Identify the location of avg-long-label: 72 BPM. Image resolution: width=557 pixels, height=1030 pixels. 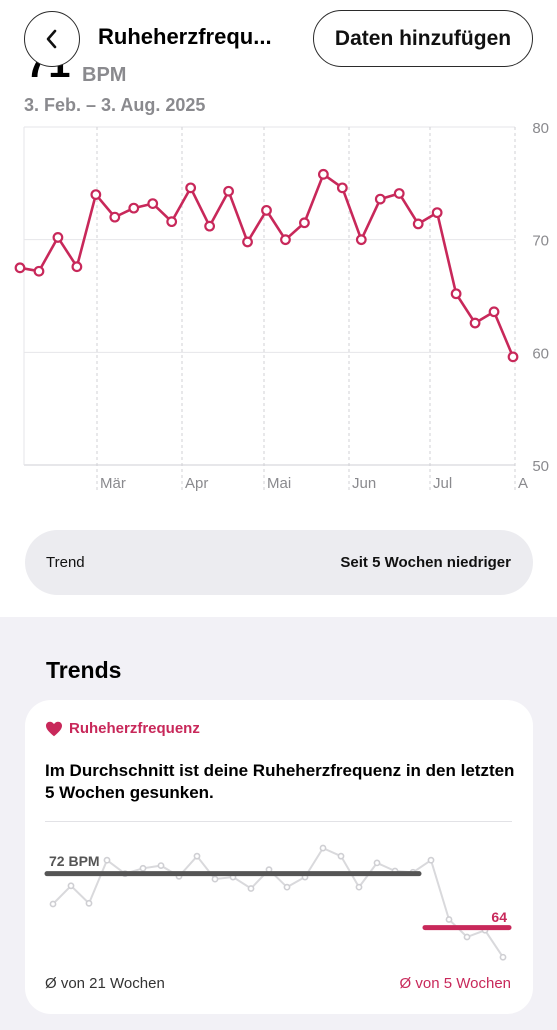
(74, 861).